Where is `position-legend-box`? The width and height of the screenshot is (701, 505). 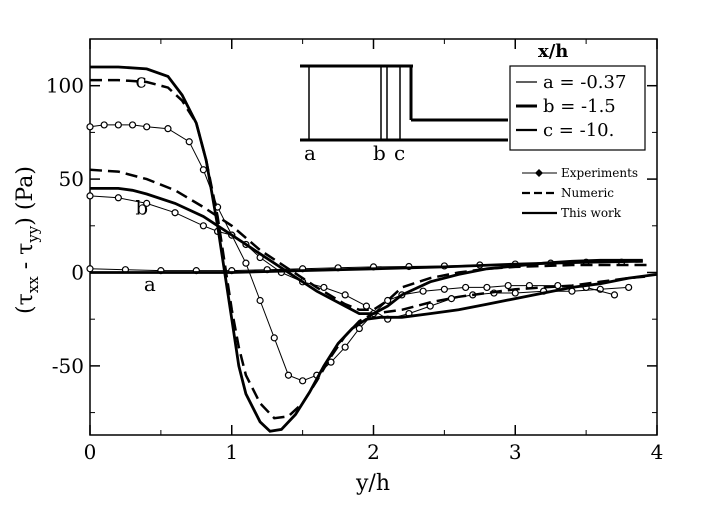
position-legend-box is located at coordinates (577, 108).